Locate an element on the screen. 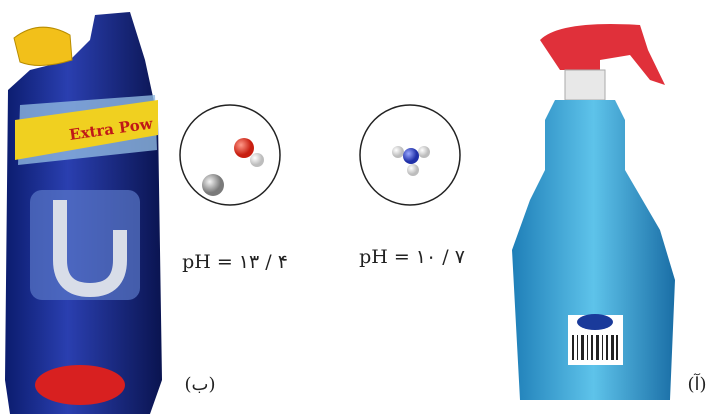 This screenshot has height=414, width=713. panel-label: (آ) is located at coordinates (696, 384).